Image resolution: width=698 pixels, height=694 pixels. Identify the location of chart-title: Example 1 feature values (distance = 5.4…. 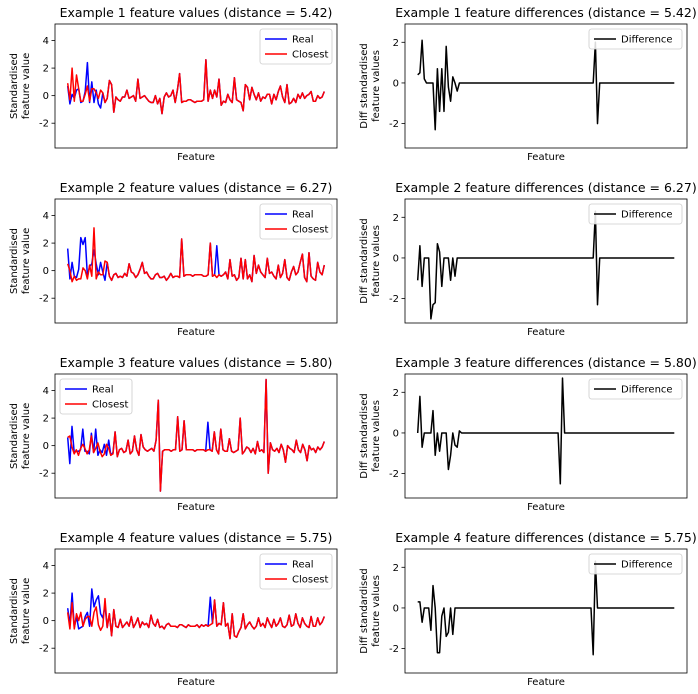
(196, 12).